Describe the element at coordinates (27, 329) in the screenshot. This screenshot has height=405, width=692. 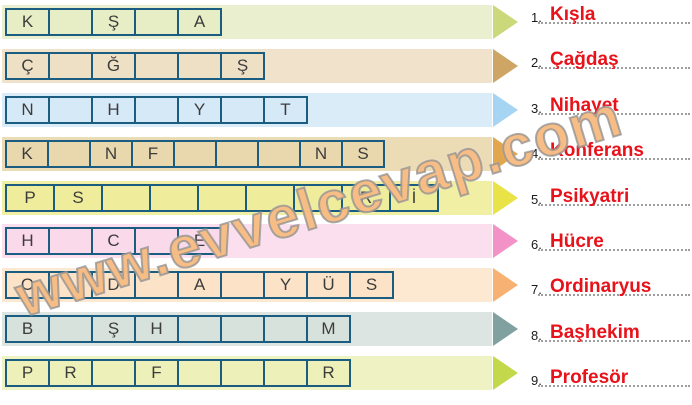
I see `letter-cell: B` at that location.